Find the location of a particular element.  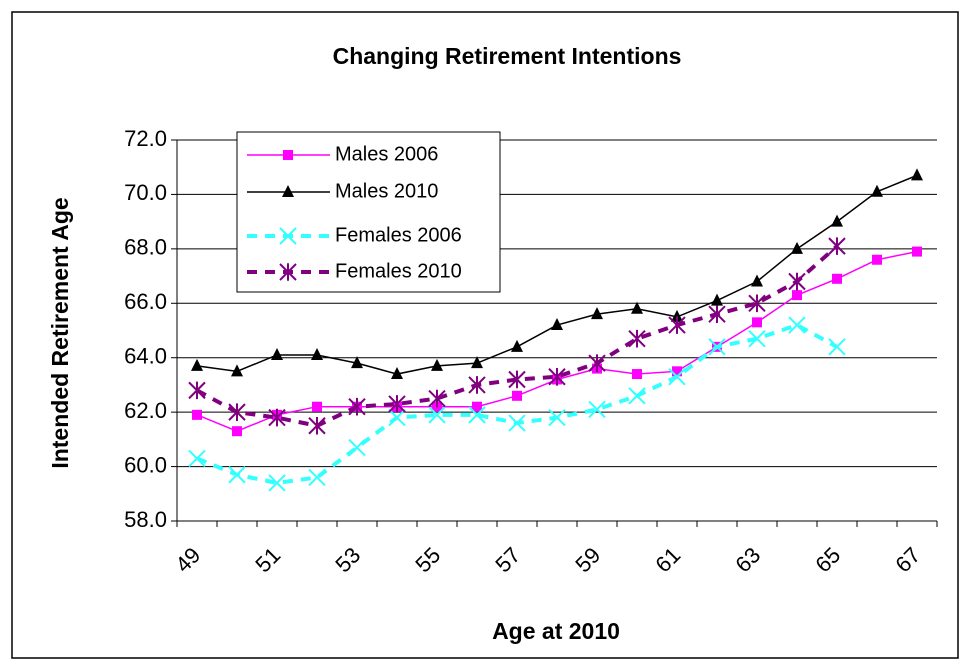

legend-label: Females 2006 is located at coordinates (398, 235).